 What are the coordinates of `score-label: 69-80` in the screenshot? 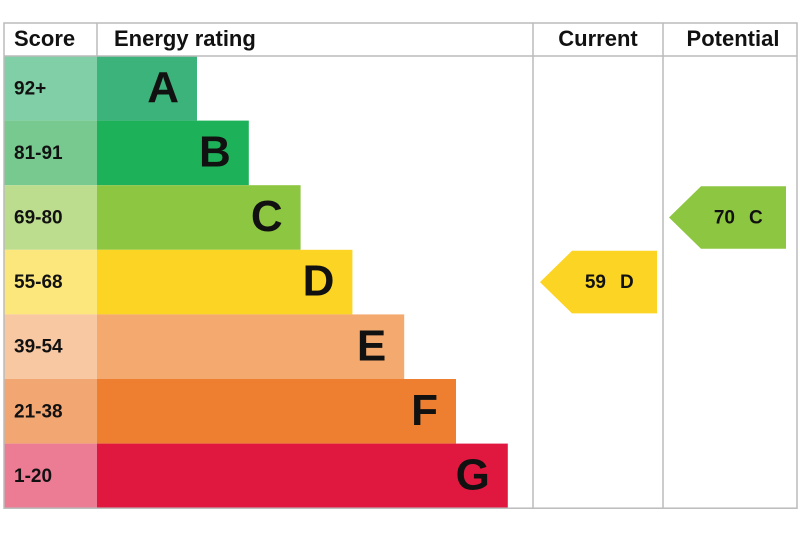 It's located at (38, 218).